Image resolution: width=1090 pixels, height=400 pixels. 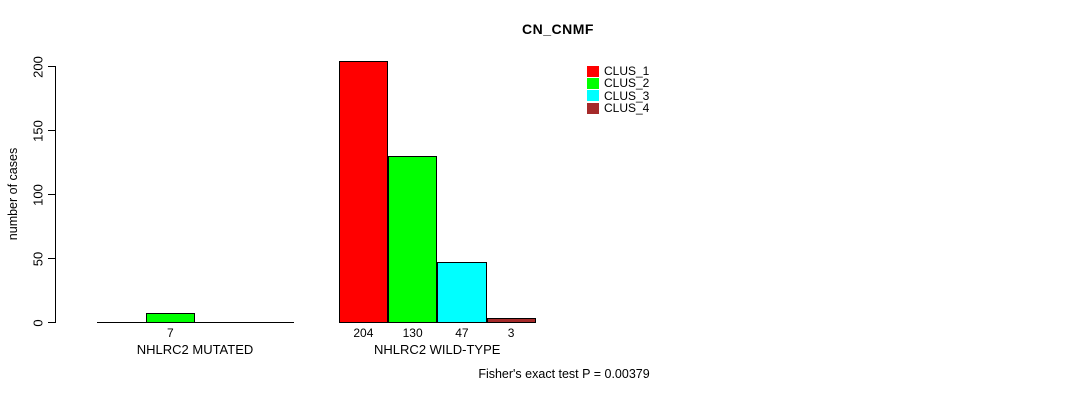 I want to click on legend-label-clus-4: CLUS_4, so click(x=627, y=108).